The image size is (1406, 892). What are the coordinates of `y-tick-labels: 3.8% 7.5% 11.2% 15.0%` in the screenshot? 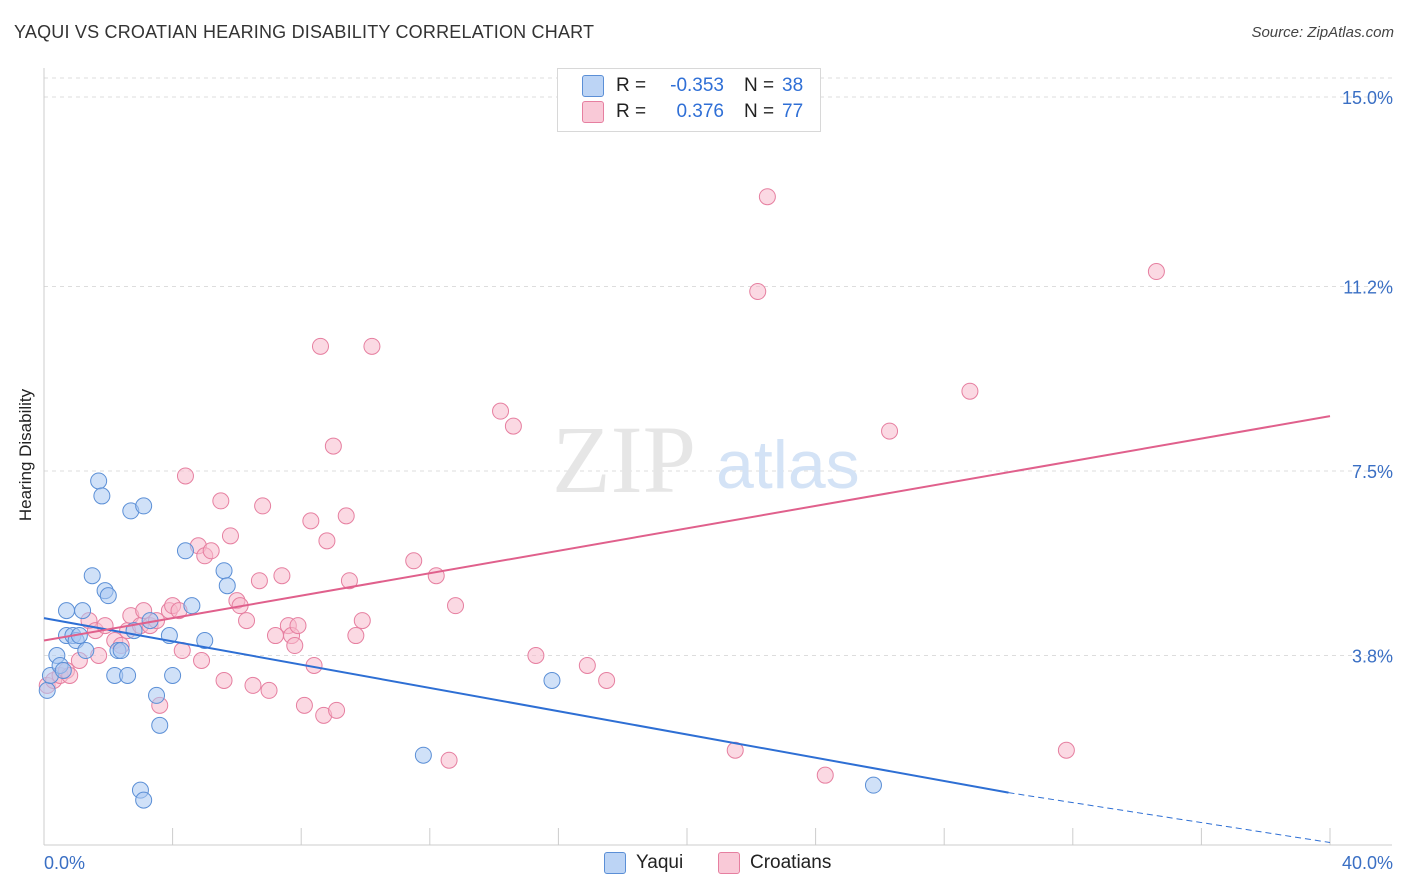 It's located at (1367, 377).